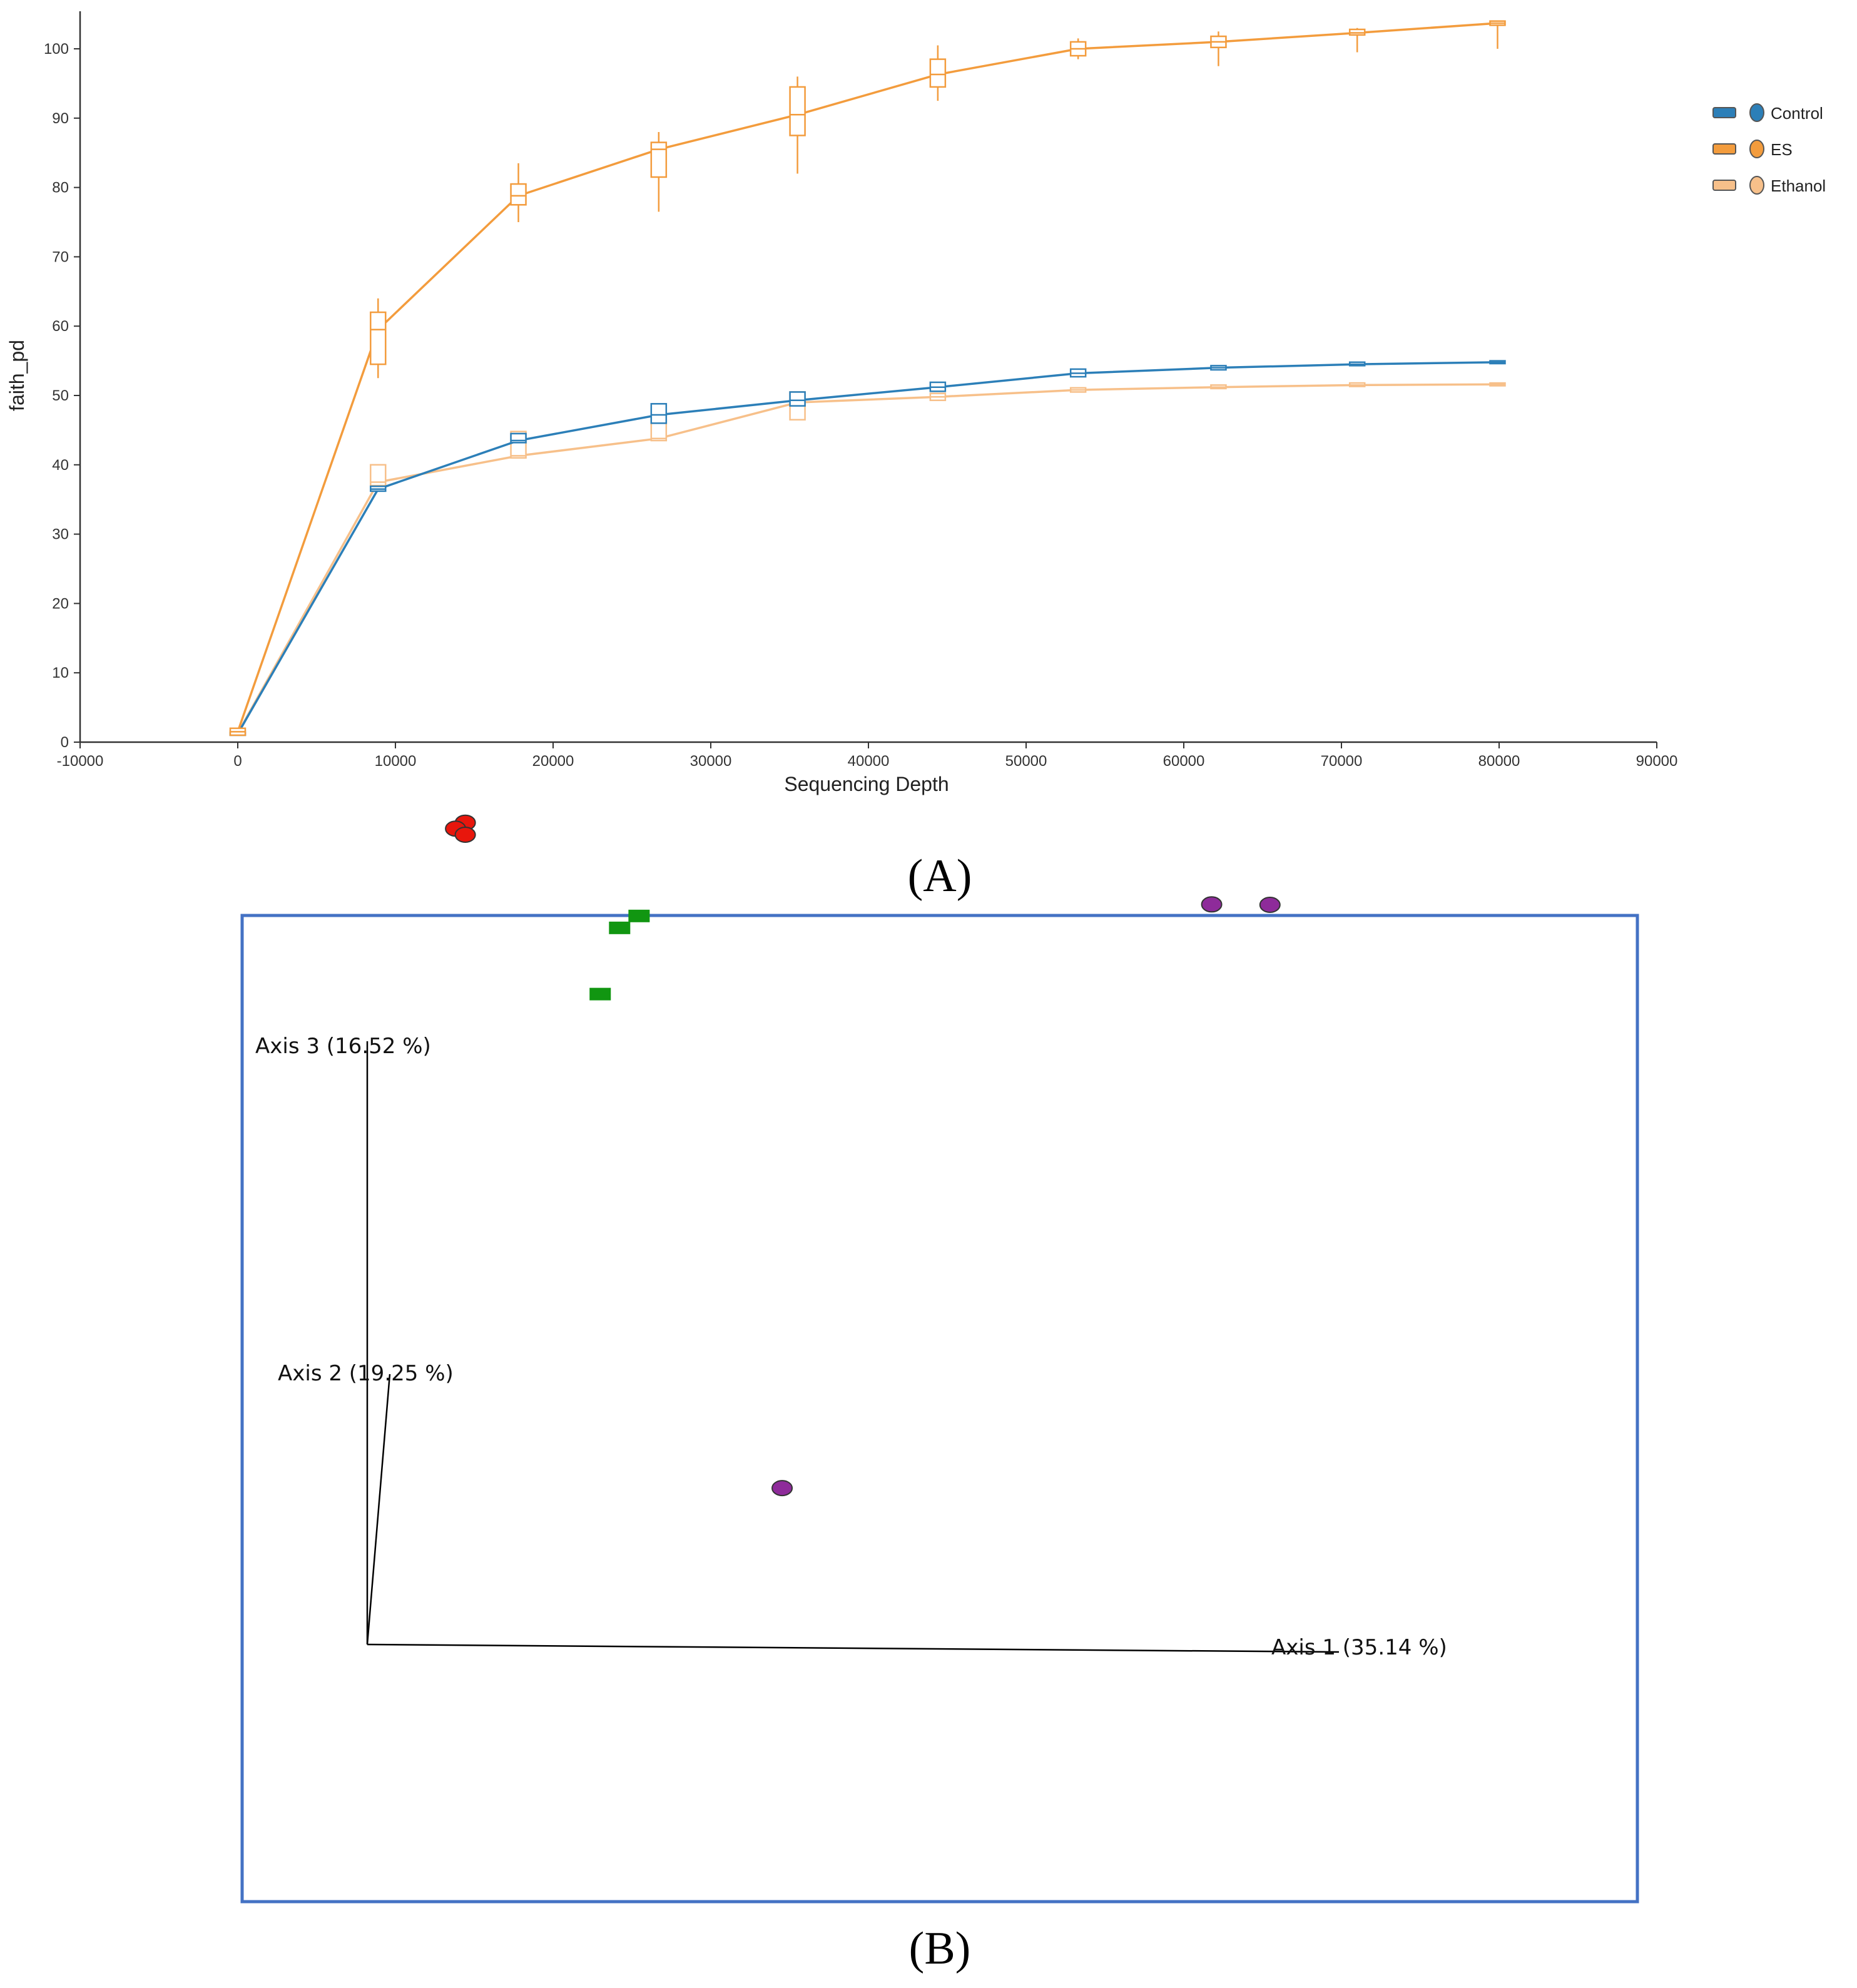 The width and height of the screenshot is (1857, 1988). Describe the element at coordinates (61, 603) in the screenshot. I see `y-tick-label: 20` at that location.